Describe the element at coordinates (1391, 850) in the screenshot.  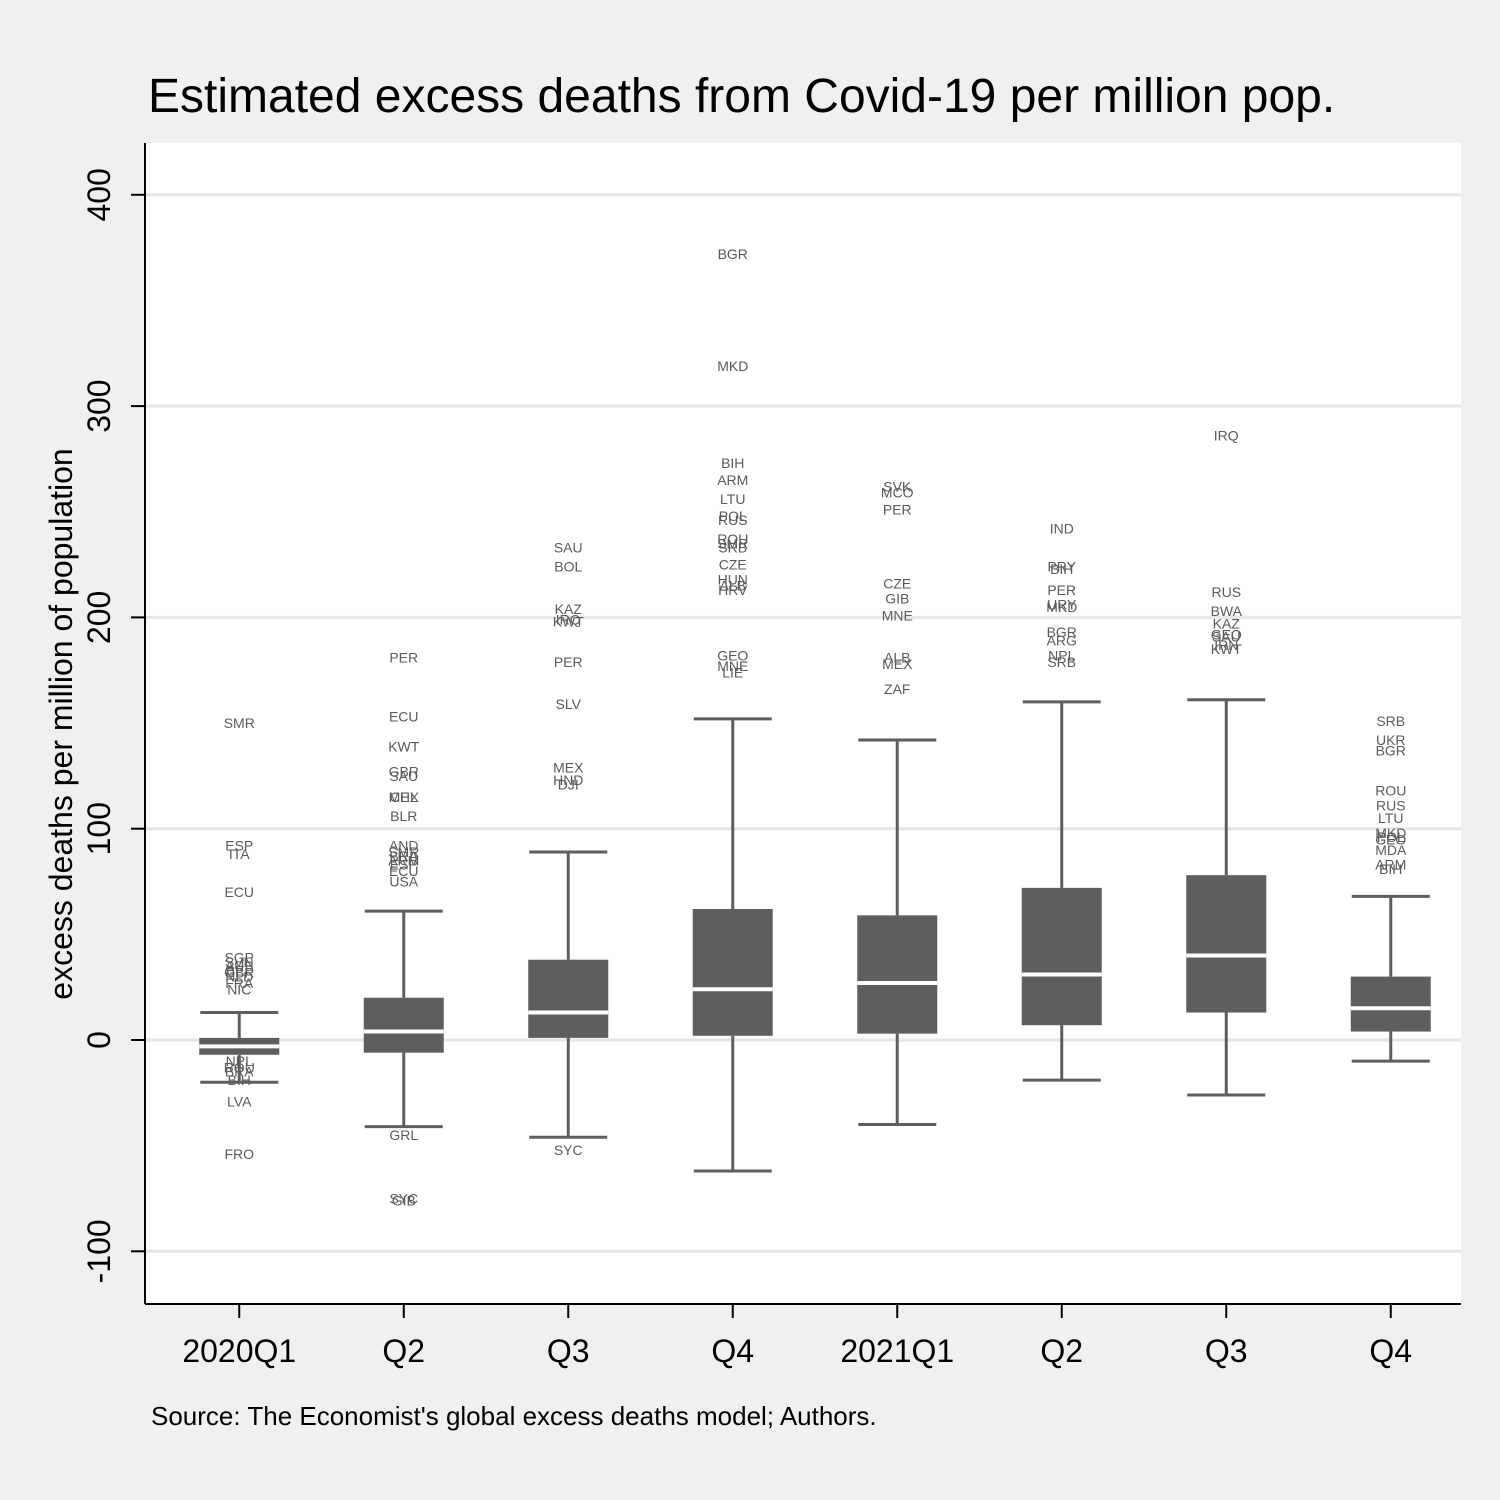
I see `outlier-label: MDA` at that location.